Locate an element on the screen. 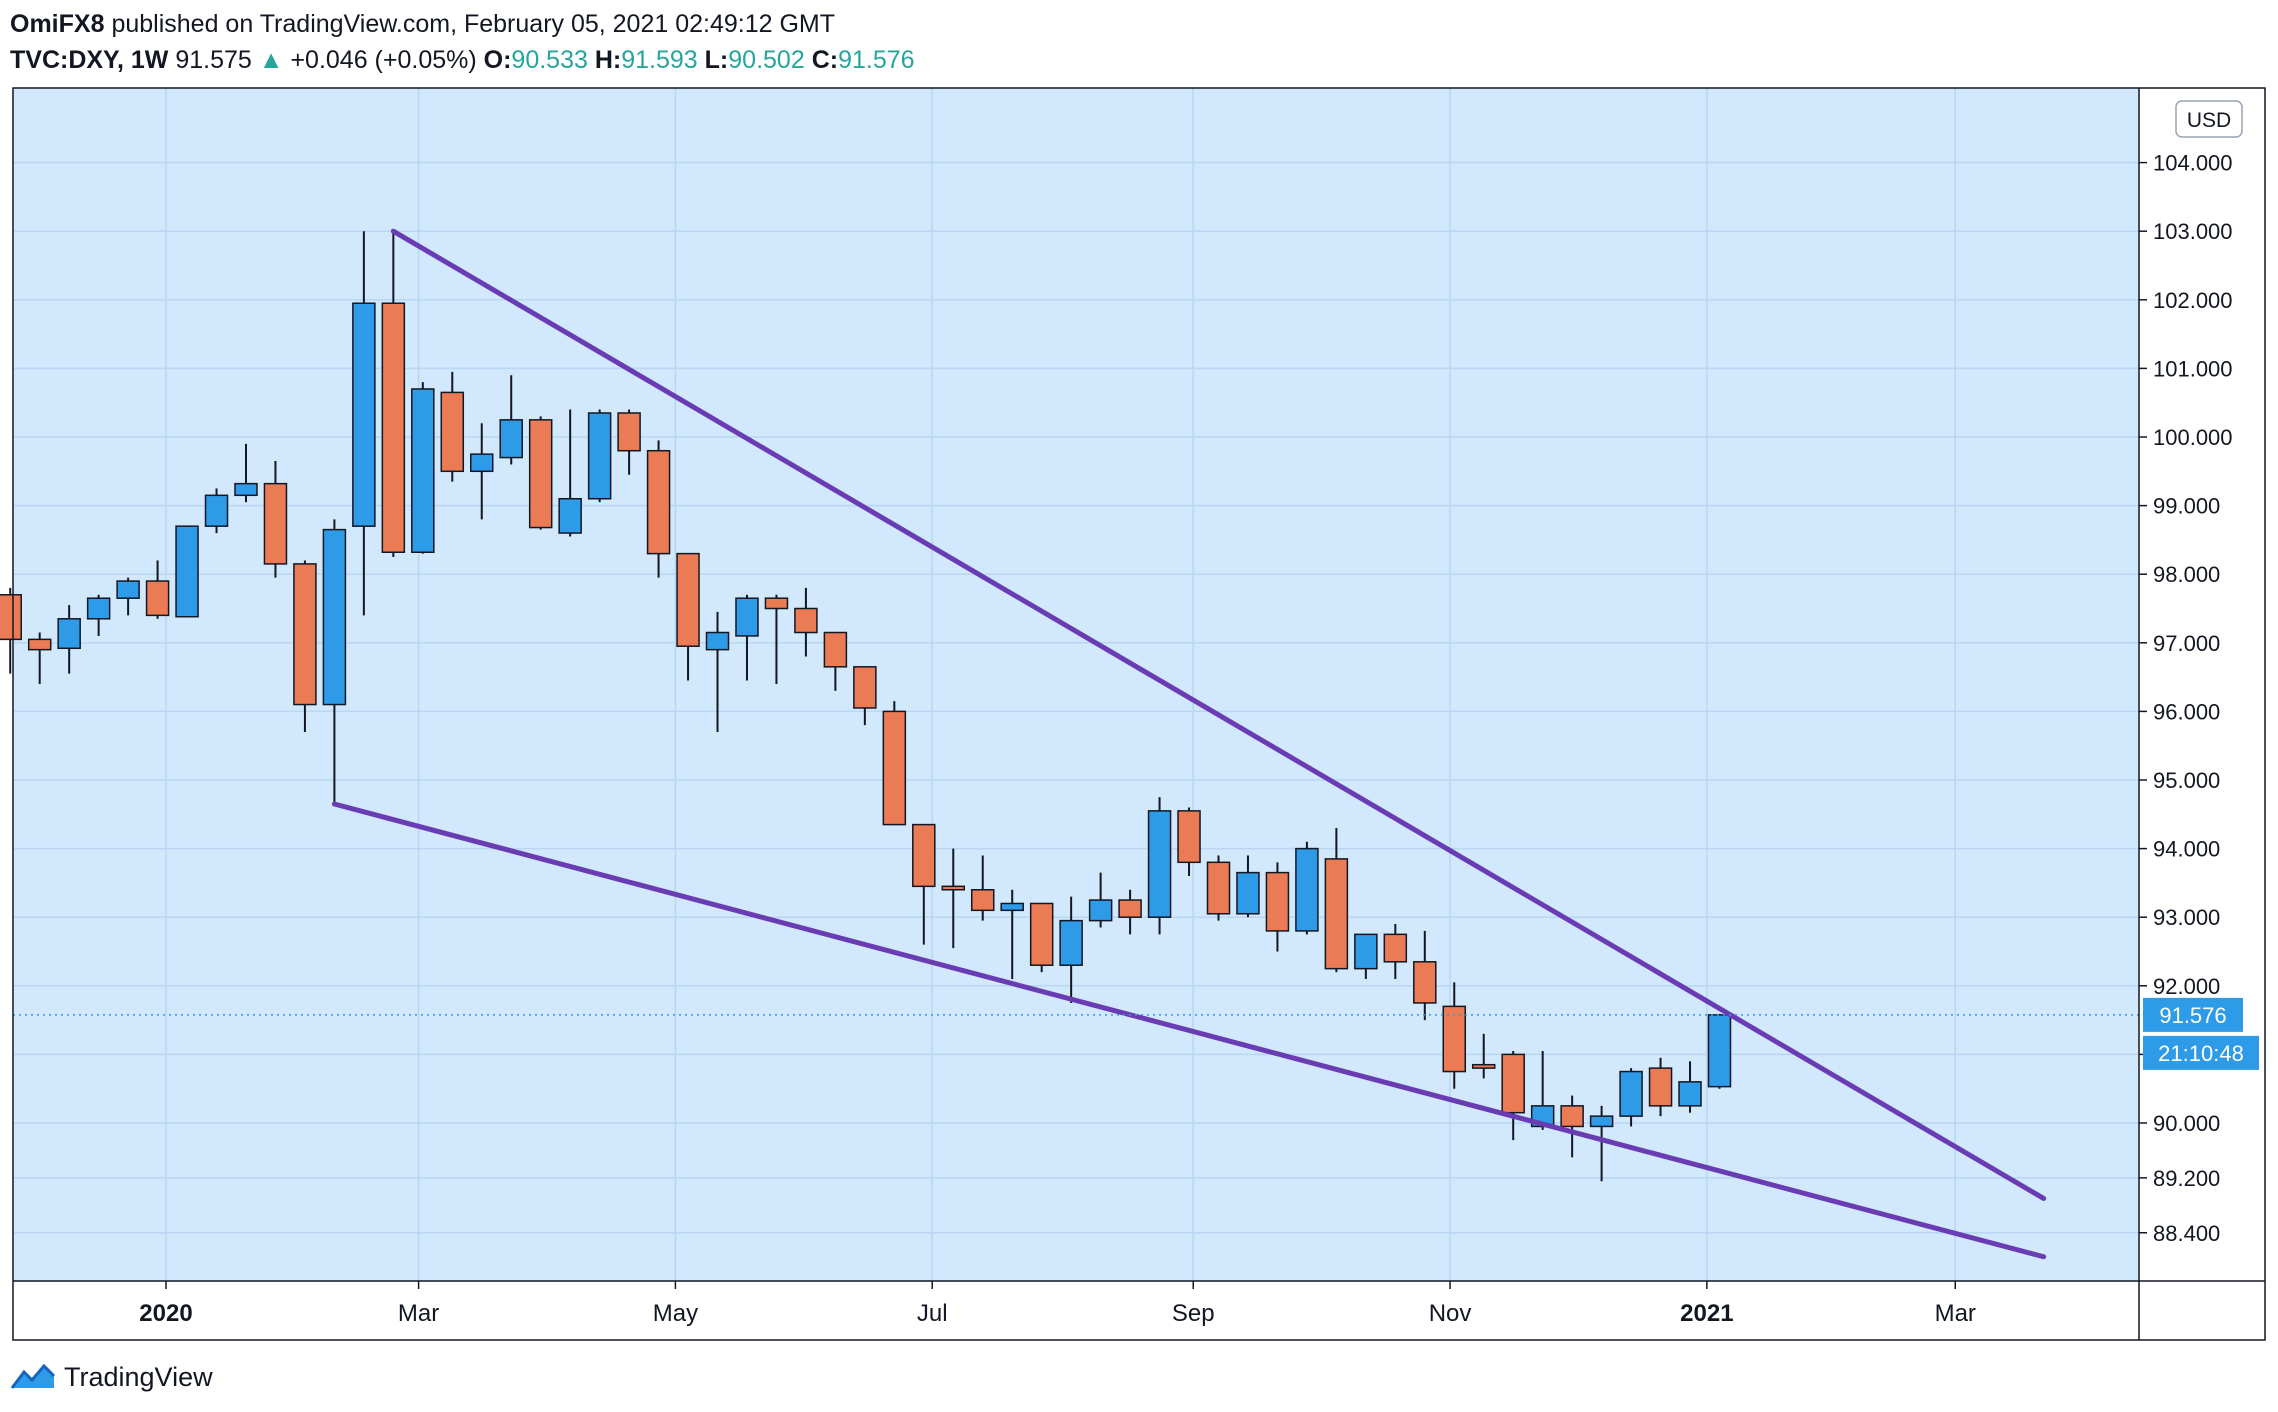 The width and height of the screenshot is (2278, 1412). x-tick-label: Nov is located at coordinates (1450, 1313).